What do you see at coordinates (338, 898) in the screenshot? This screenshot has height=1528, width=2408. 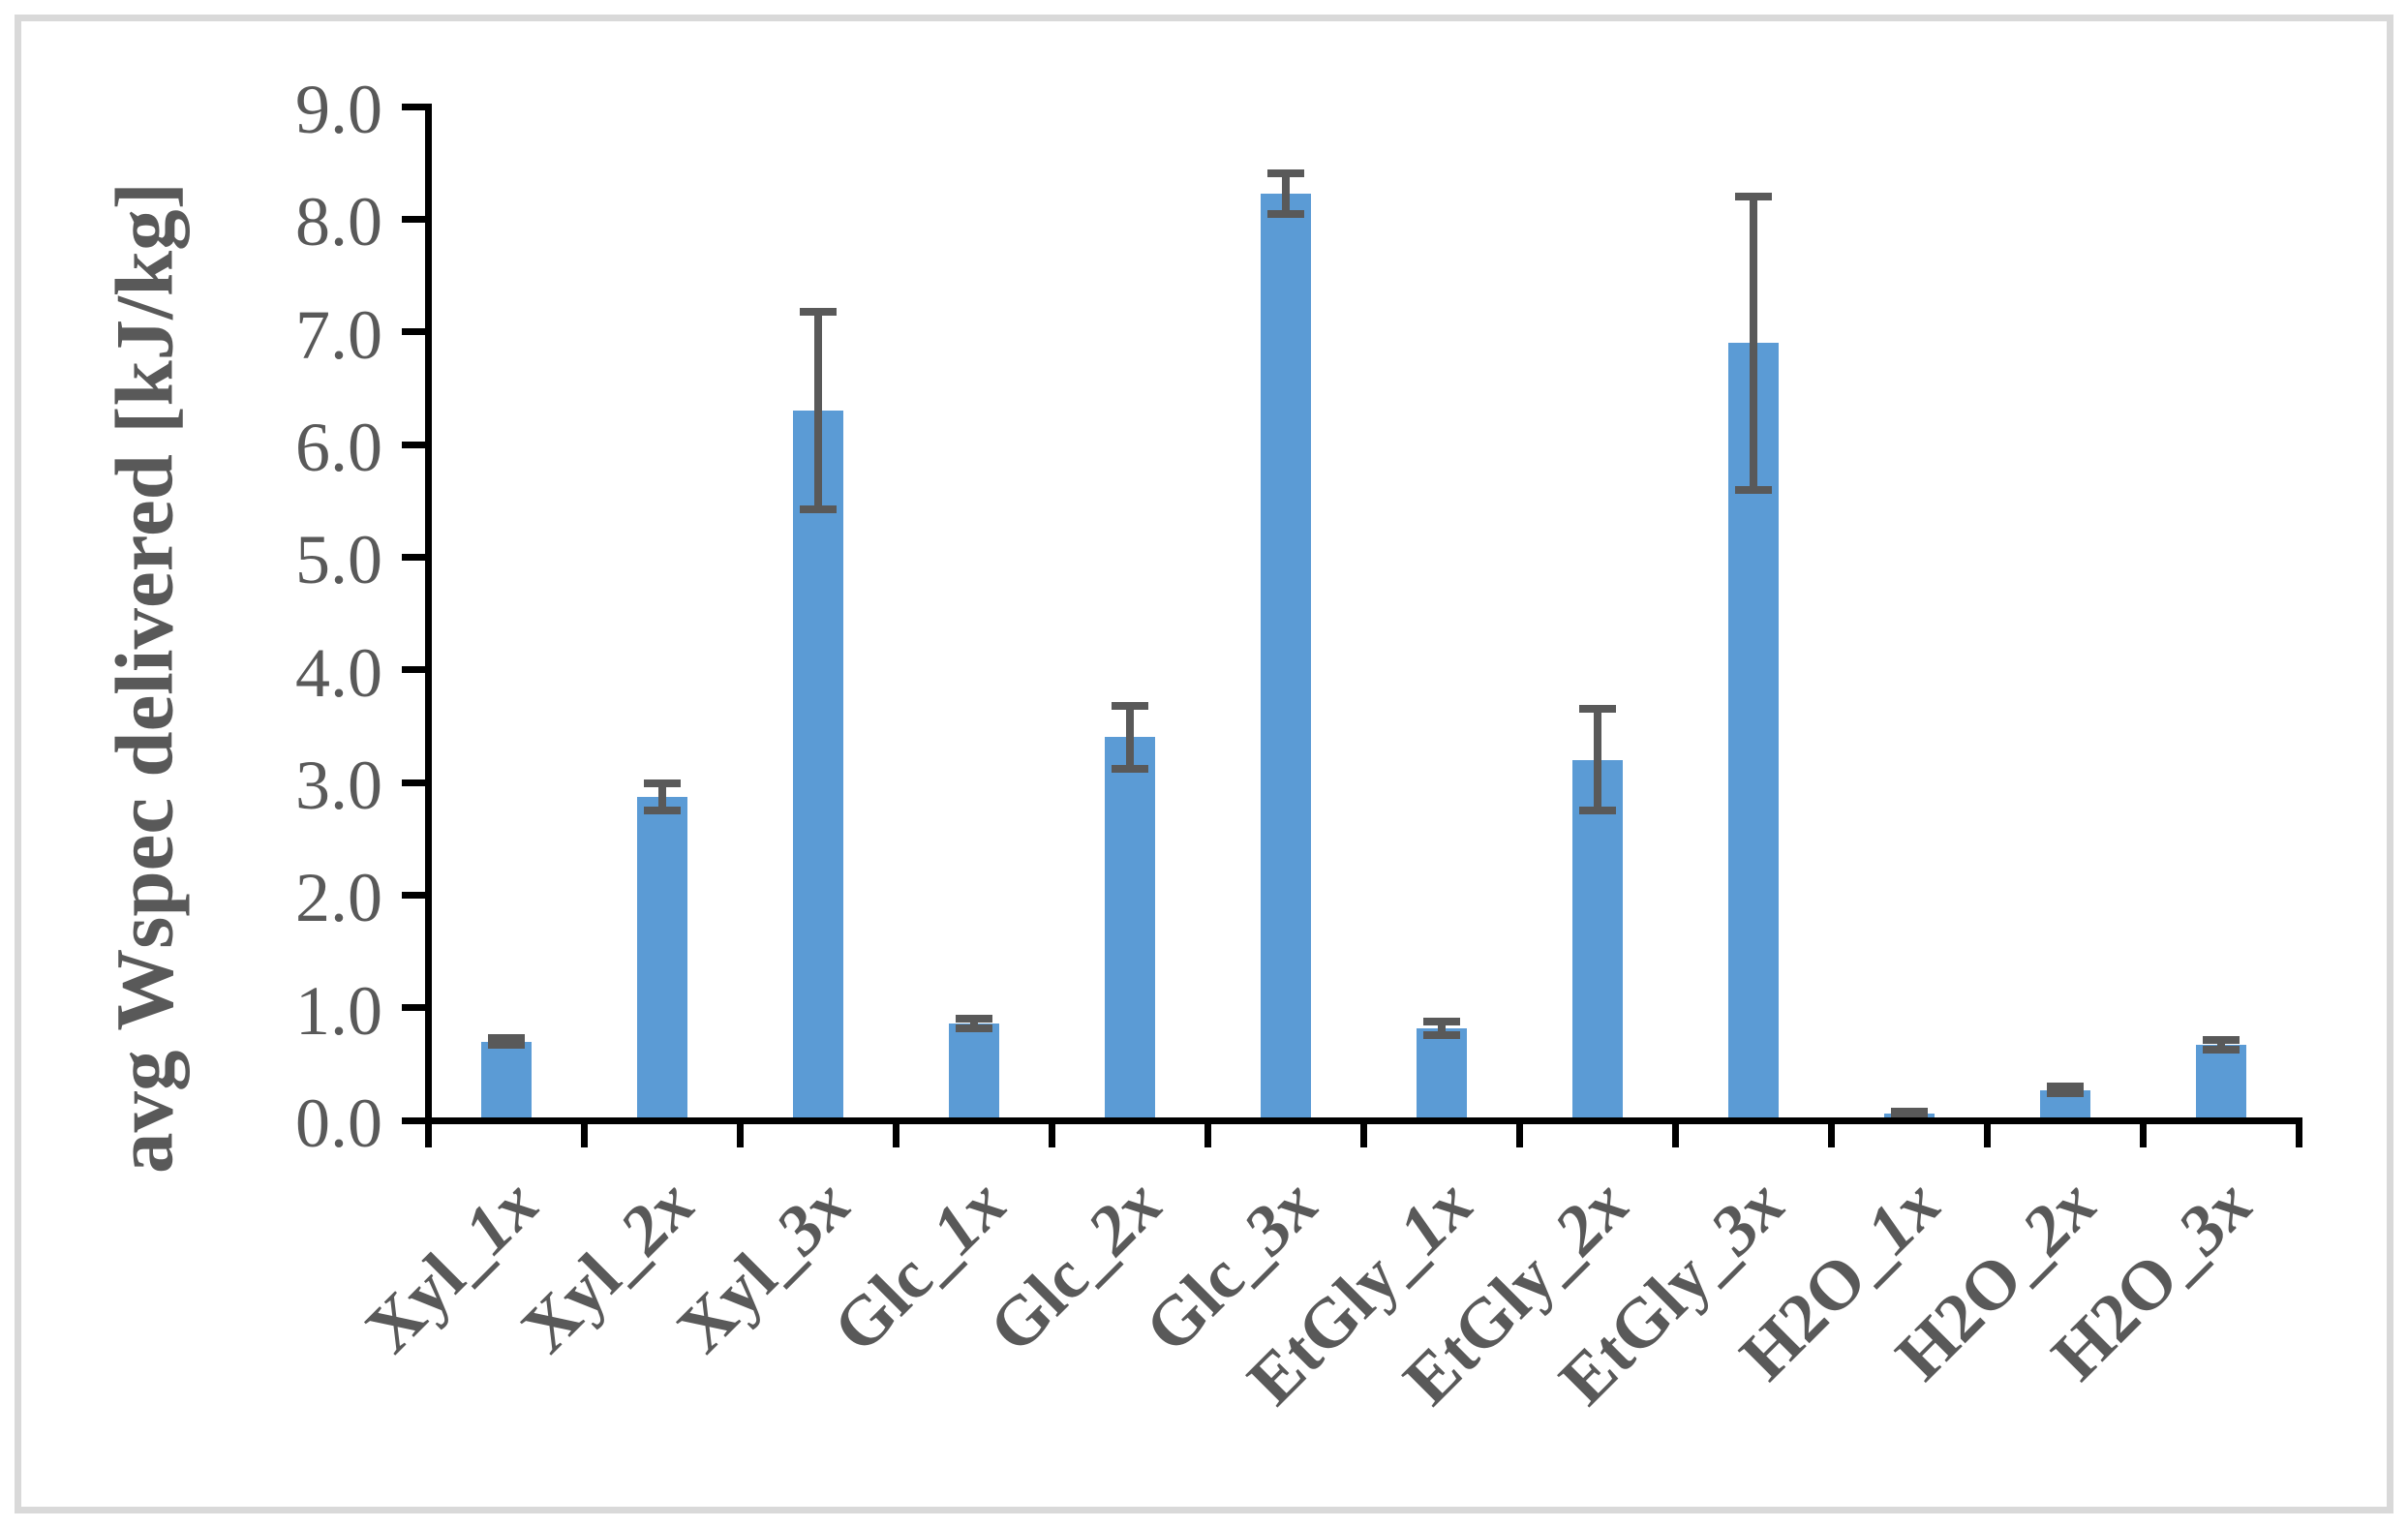 I see `y-axis-tick-label: 2.0` at bounding box center [338, 898].